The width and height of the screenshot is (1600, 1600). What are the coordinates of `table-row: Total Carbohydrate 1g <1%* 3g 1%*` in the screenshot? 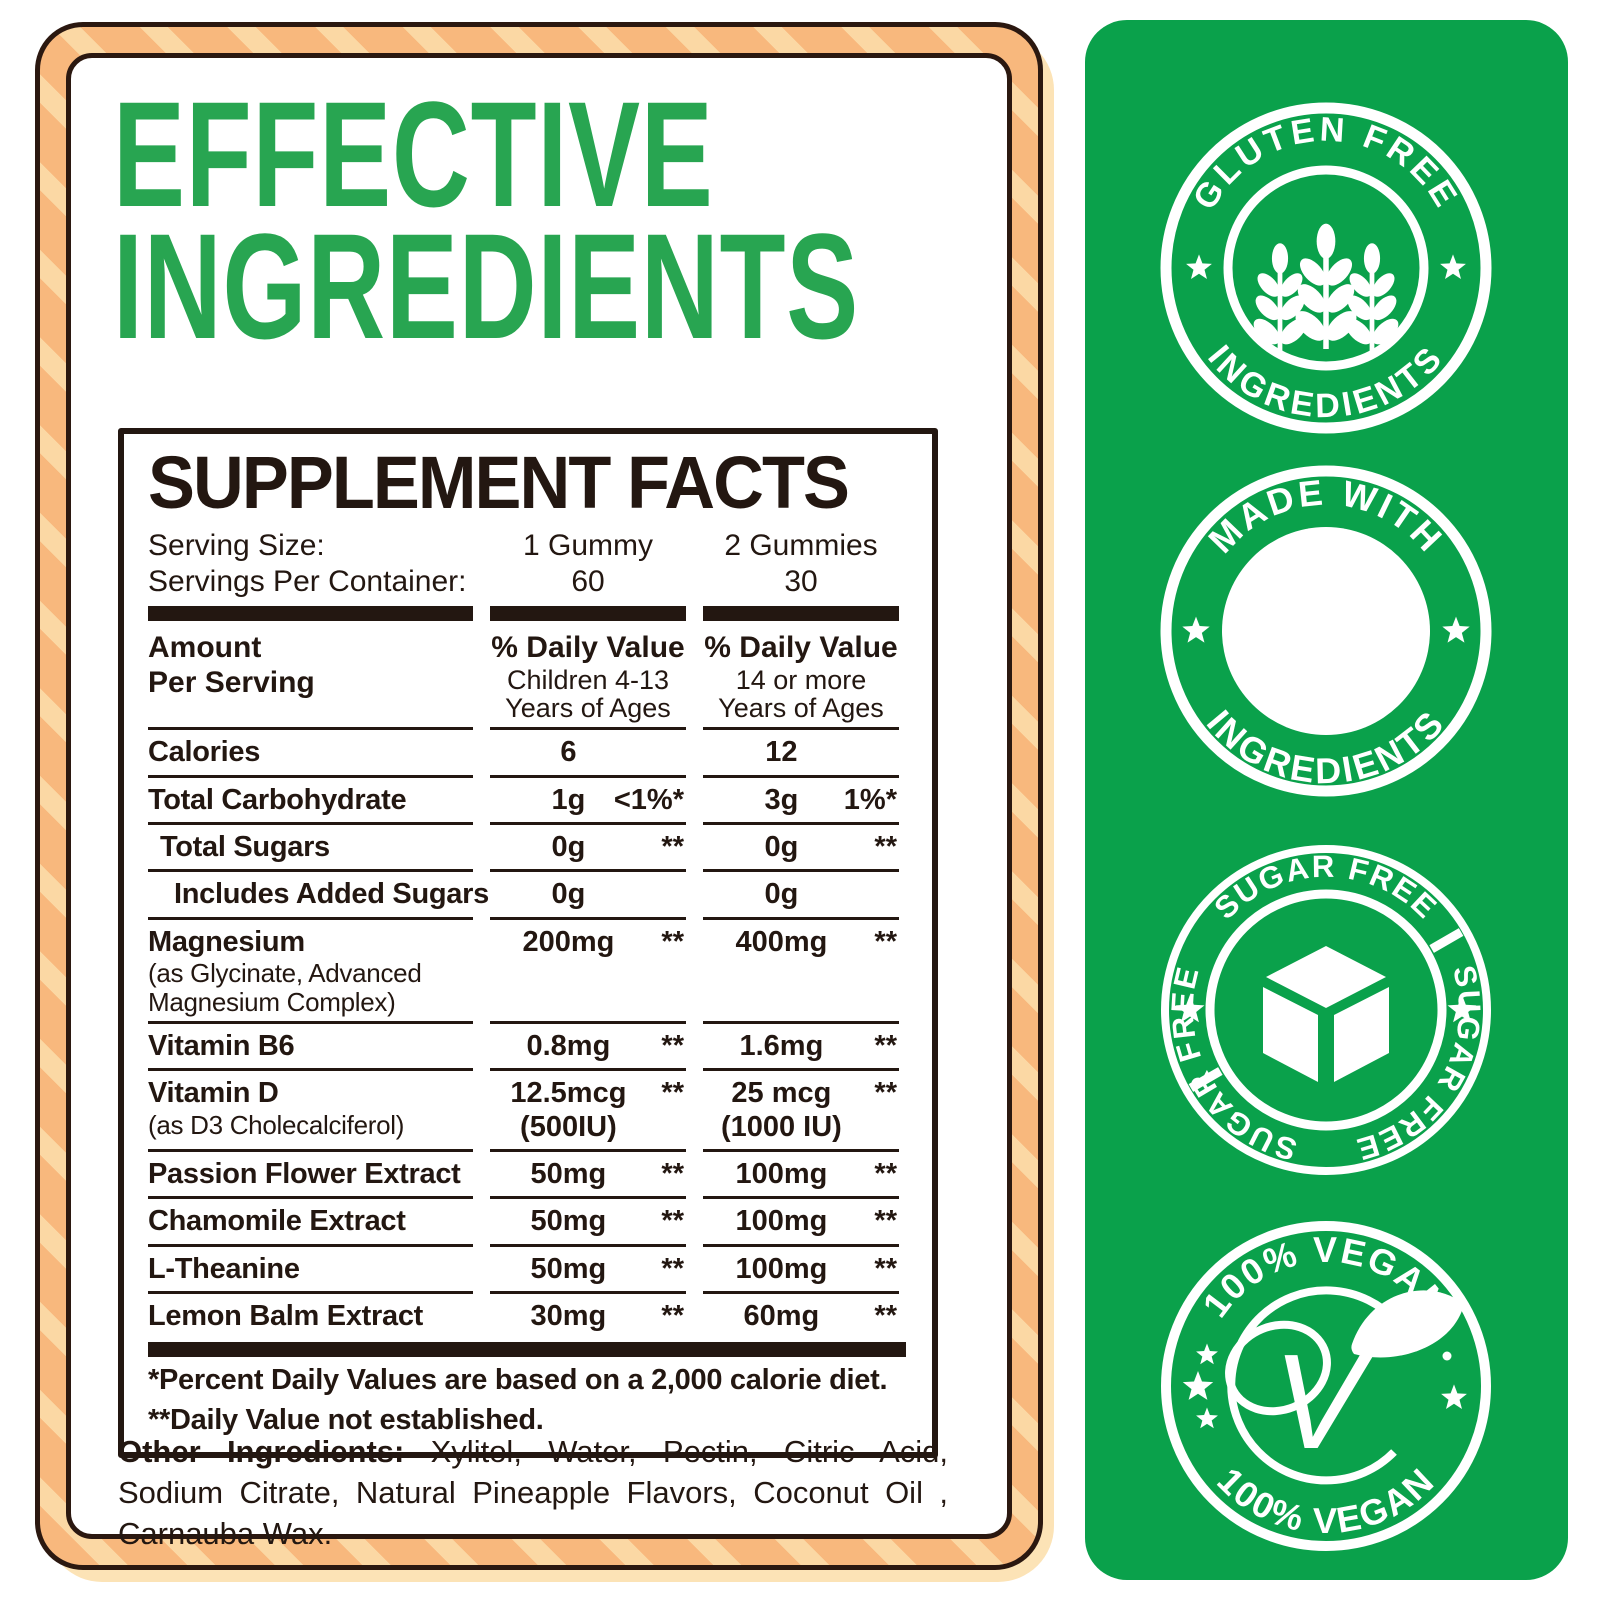 It's located at (527, 801).